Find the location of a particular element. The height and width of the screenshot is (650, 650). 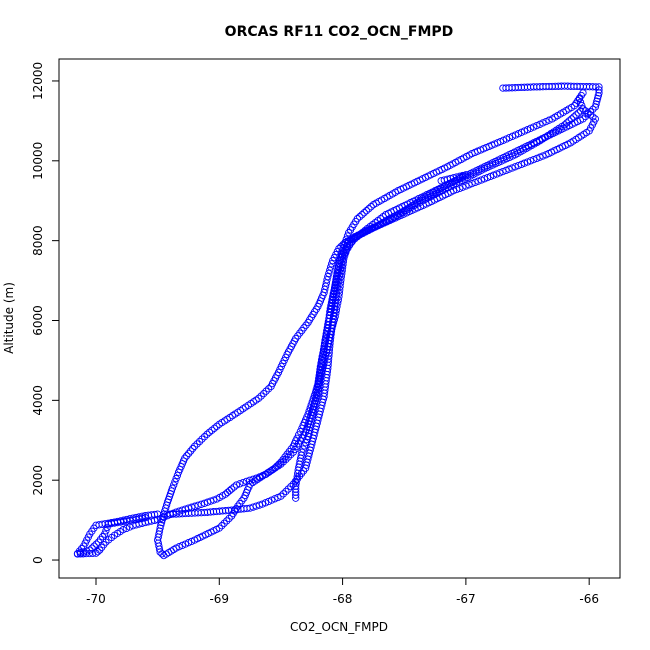

x-tick-label: -67 is located at coordinates (466, 599).